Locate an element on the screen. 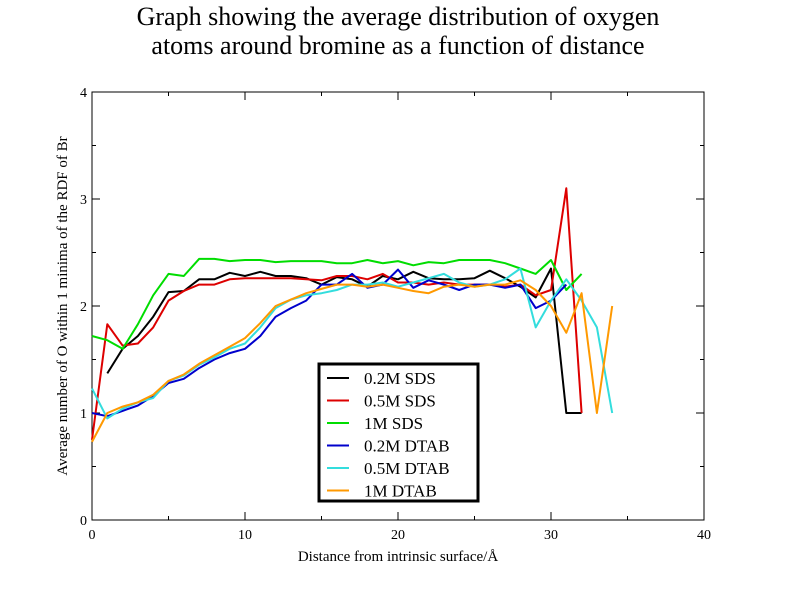 The height and width of the screenshot is (612, 792). legend-label: 0.2M DTAB is located at coordinates (407, 446).